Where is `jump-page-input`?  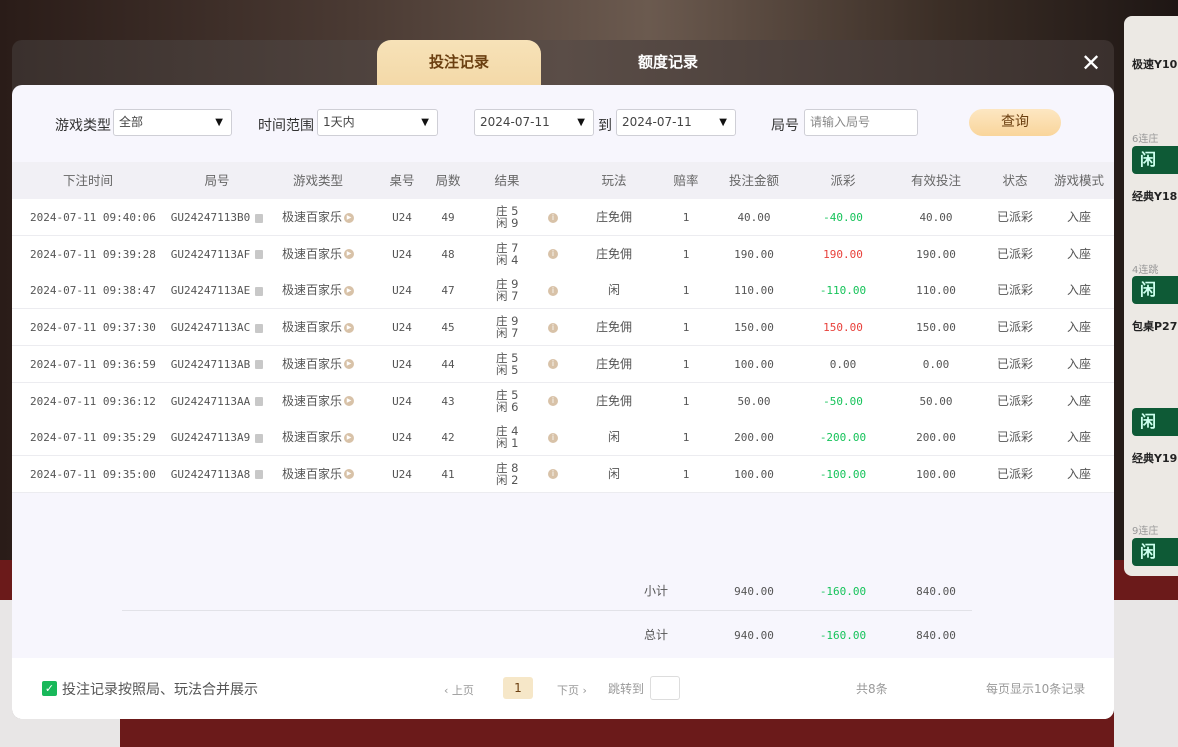
jump-page-input is located at coordinates (665, 688).